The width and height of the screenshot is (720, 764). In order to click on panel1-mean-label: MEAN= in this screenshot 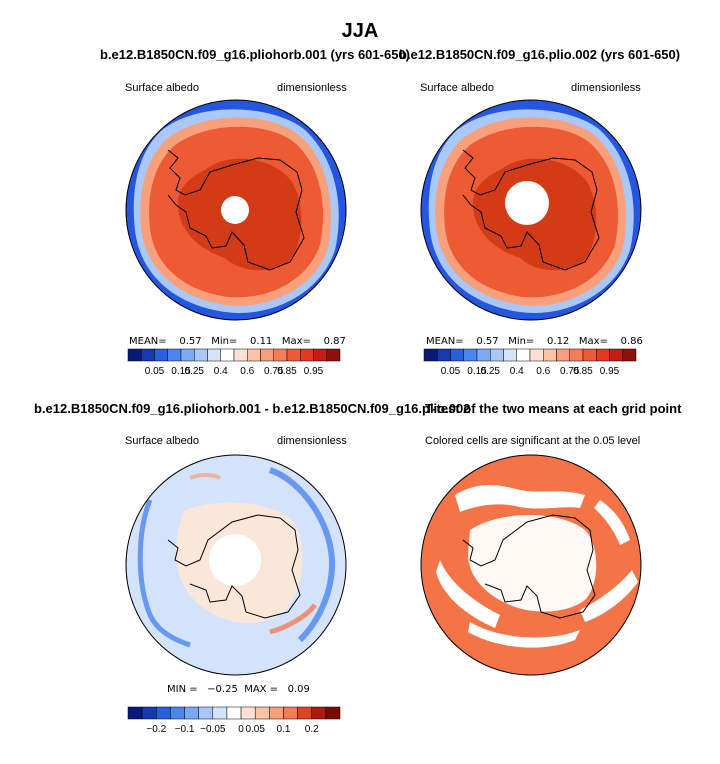, I will do `click(148, 341)`.